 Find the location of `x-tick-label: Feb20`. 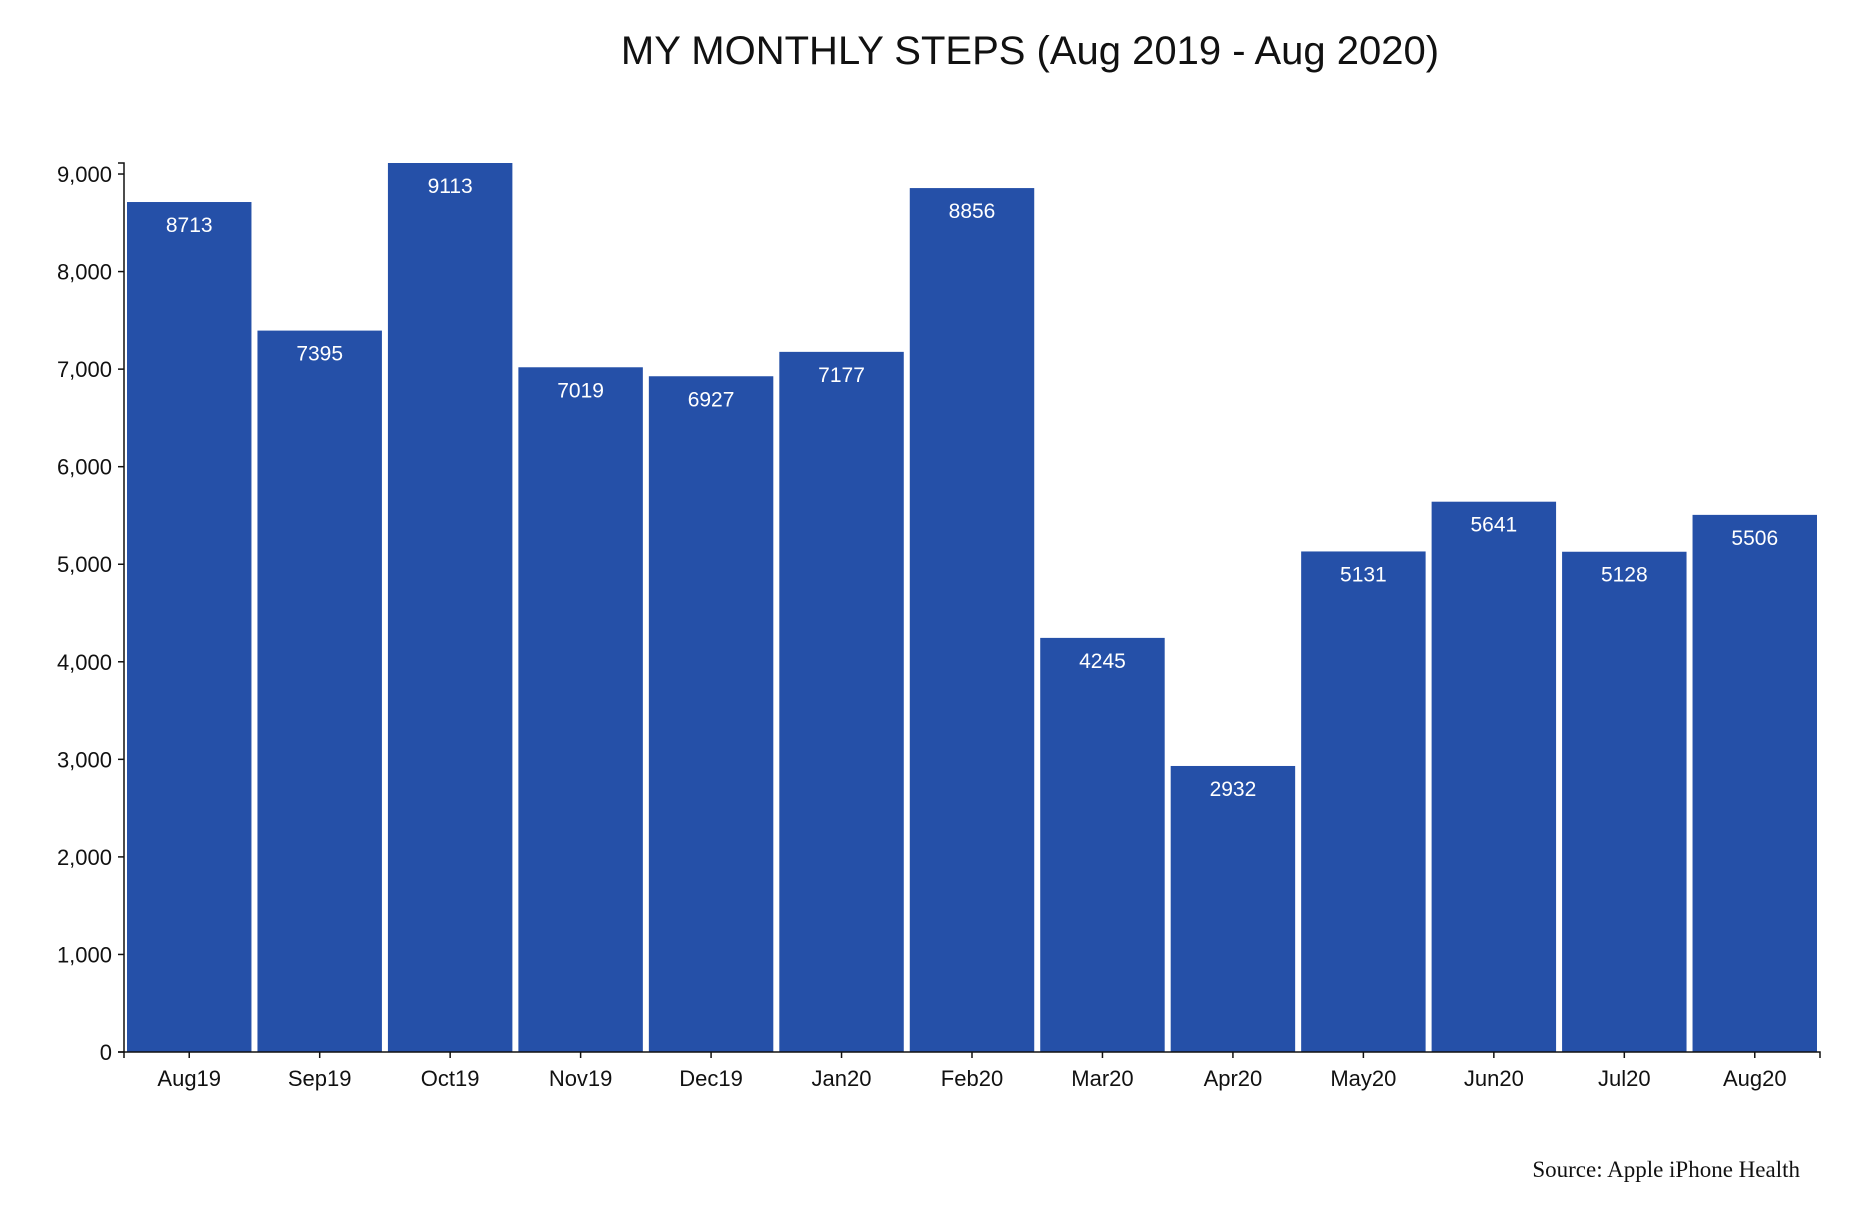

x-tick-label: Feb20 is located at coordinates (972, 1078).